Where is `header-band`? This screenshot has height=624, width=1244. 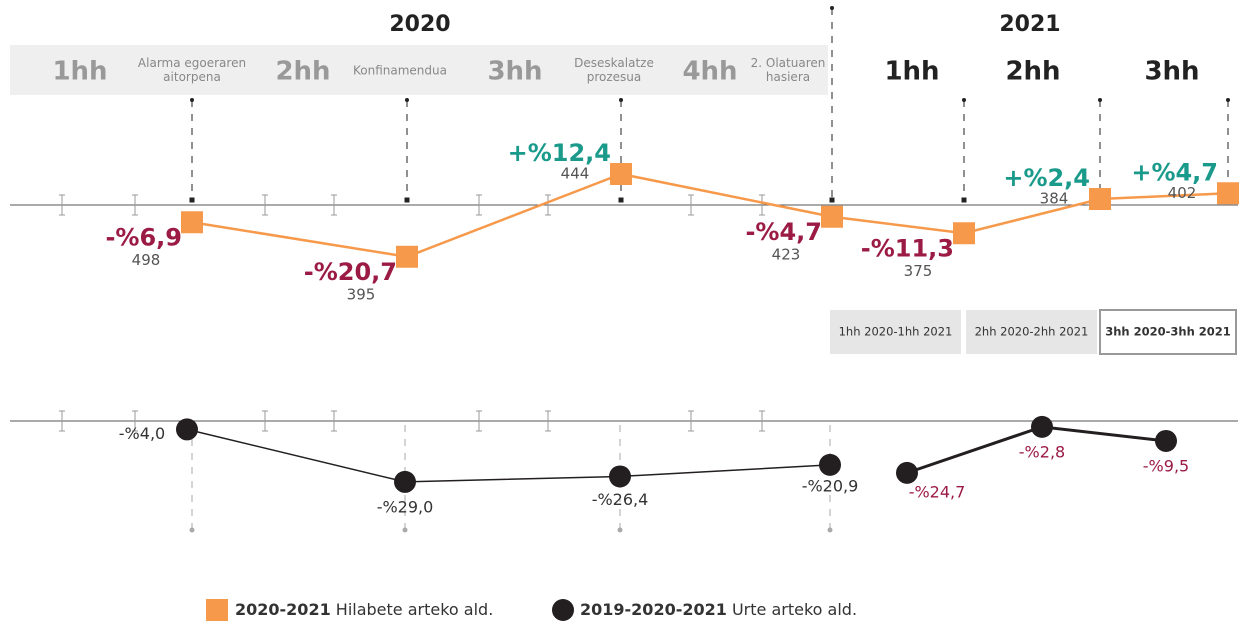
header-band is located at coordinates (419, 70).